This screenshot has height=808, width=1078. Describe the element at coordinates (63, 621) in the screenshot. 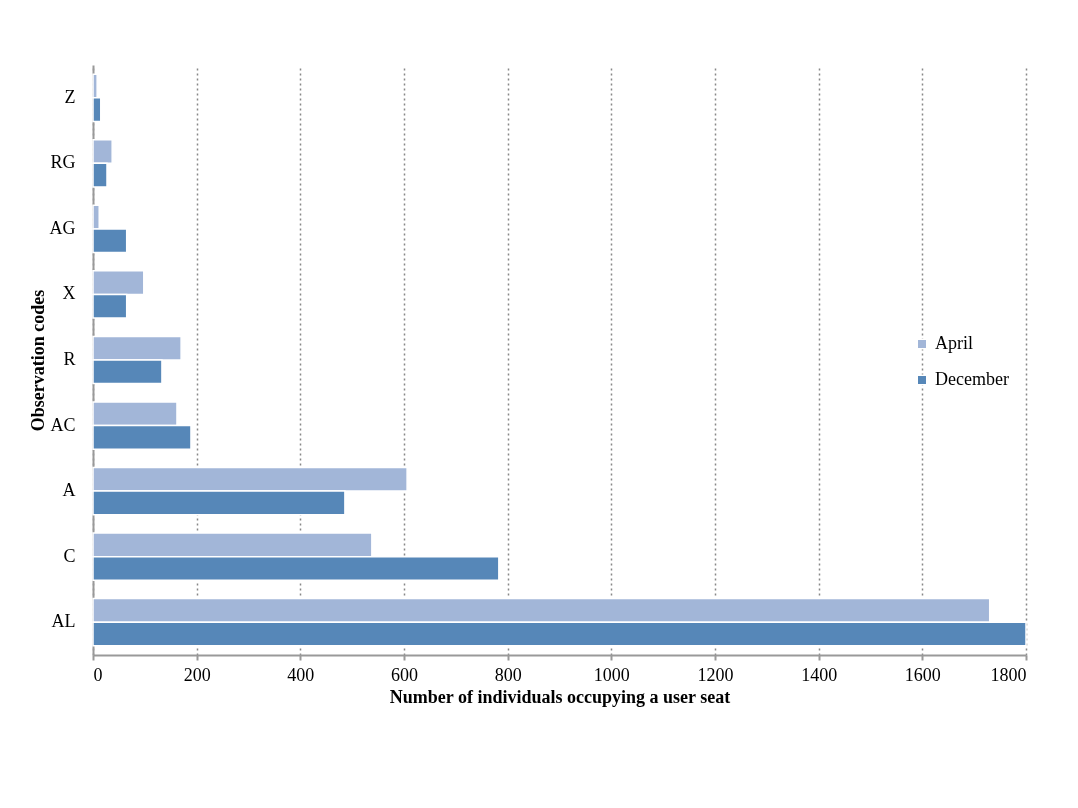

I see `y-tick-label: AL` at that location.